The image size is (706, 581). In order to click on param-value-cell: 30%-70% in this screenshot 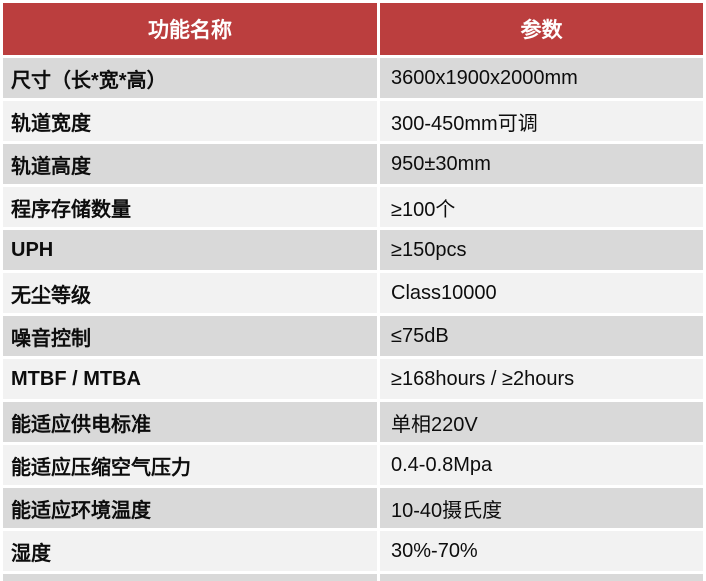, I will do `click(541, 551)`.